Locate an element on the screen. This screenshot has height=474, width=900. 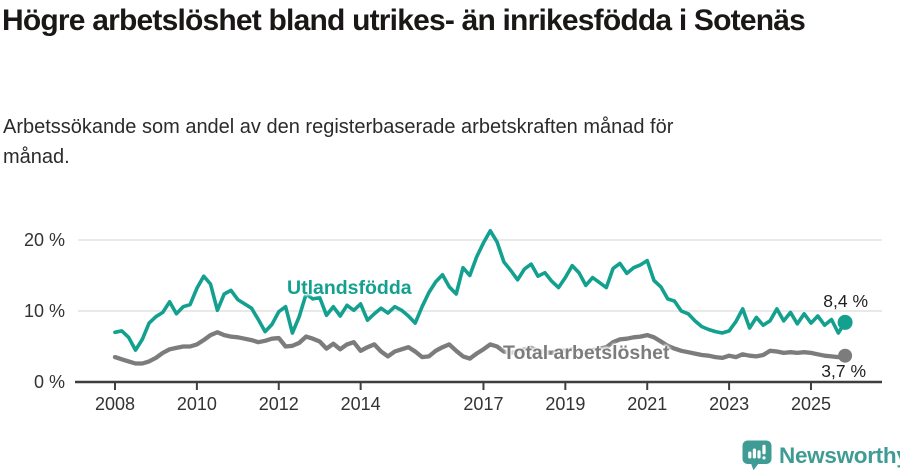
x-axis-tick-label: 2010 is located at coordinates (197, 404).